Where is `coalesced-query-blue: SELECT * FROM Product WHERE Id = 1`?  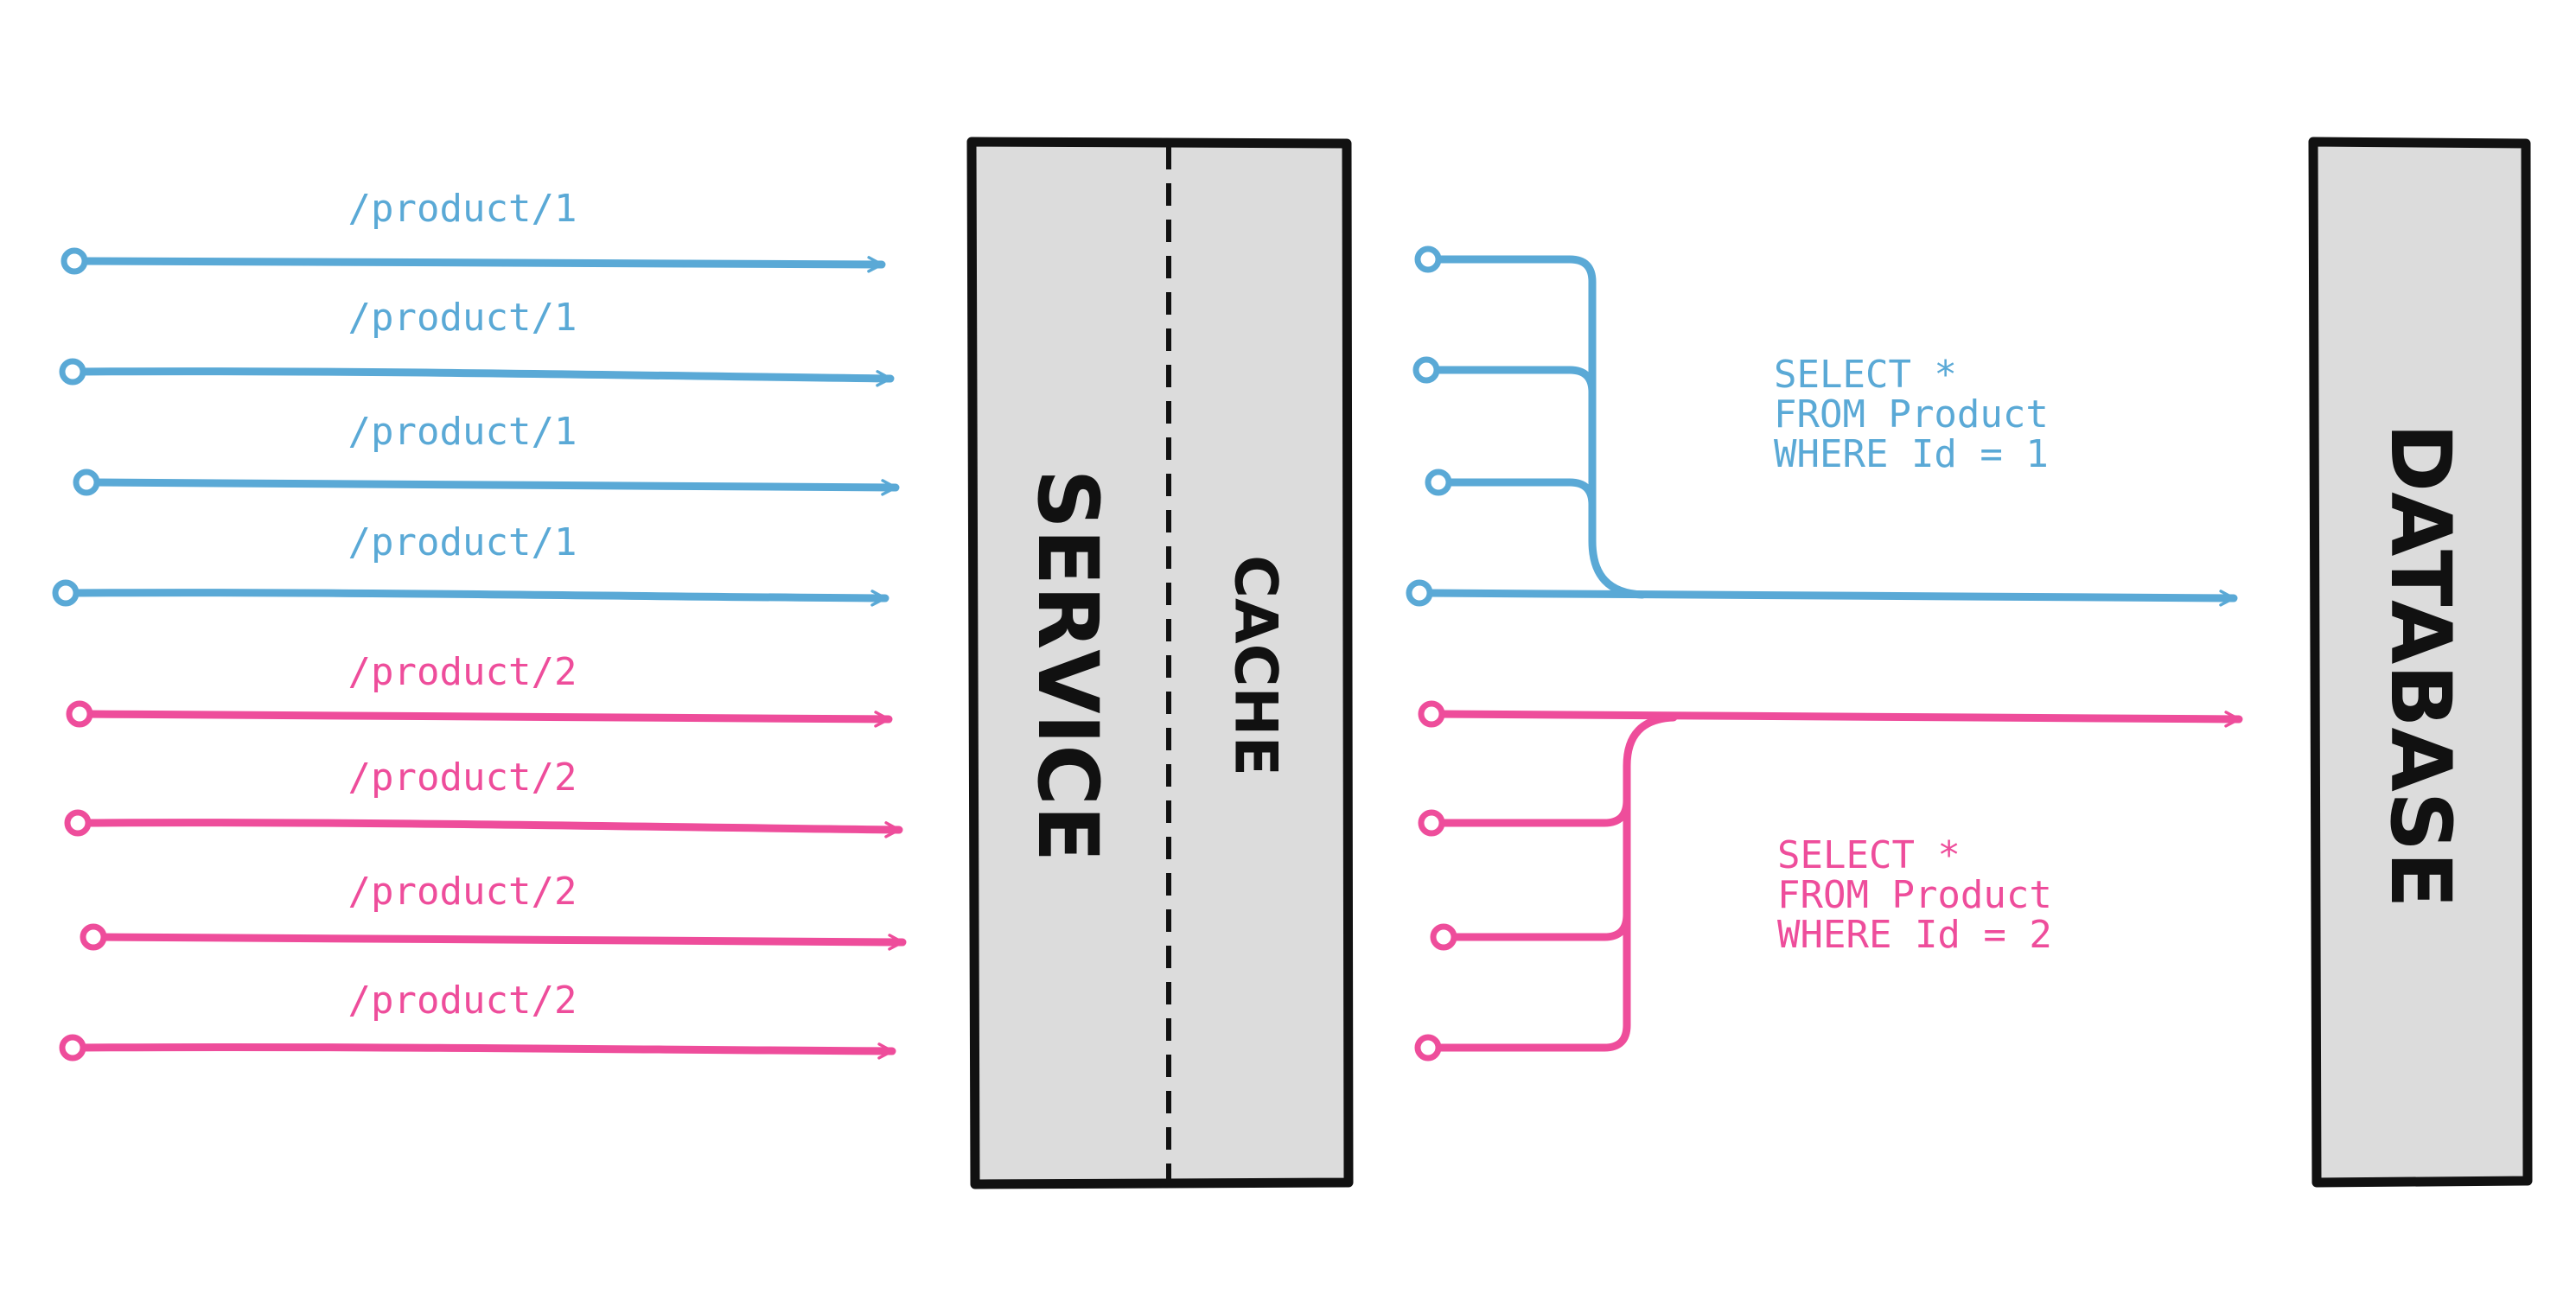 coalesced-query-blue: SELECT * FROM Product WHERE Id = 1 is located at coordinates (1822, 426).